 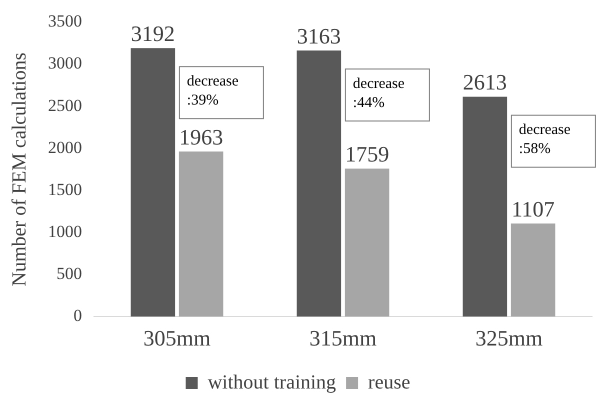 What do you see at coordinates (65, 189) in the screenshot?
I see `y-tick-label: 1500` at bounding box center [65, 189].